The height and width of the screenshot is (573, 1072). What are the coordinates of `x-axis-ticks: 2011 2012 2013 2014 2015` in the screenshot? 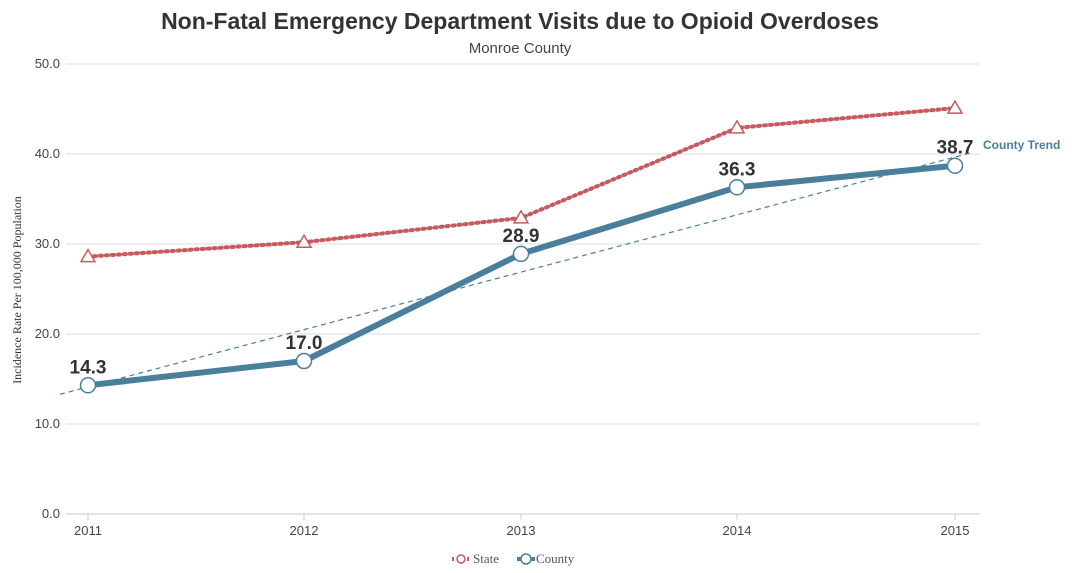 It's located at (521, 526).